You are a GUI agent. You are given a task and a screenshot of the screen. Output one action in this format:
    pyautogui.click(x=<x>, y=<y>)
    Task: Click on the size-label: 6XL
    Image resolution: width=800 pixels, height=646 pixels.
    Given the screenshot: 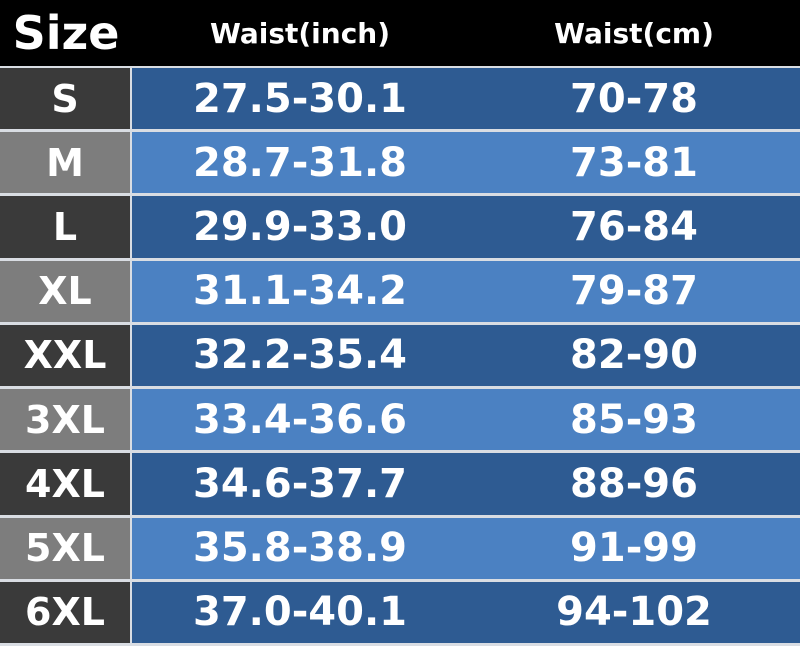 What is the action you would take?
    pyautogui.click(x=65, y=612)
    